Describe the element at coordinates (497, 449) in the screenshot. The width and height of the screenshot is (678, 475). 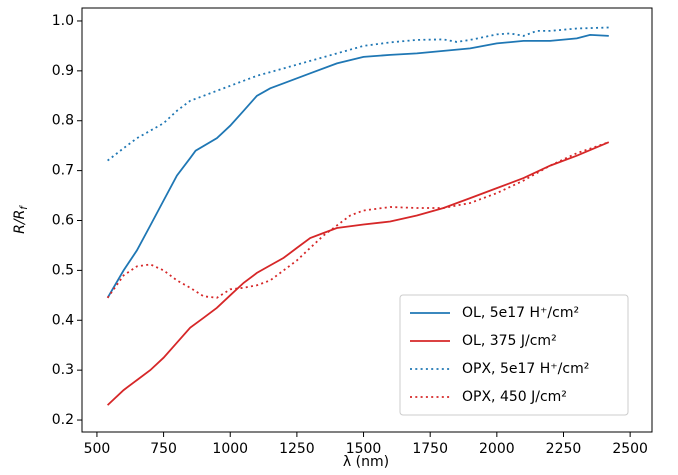
I see `x-tick-label: 2000` at that location.